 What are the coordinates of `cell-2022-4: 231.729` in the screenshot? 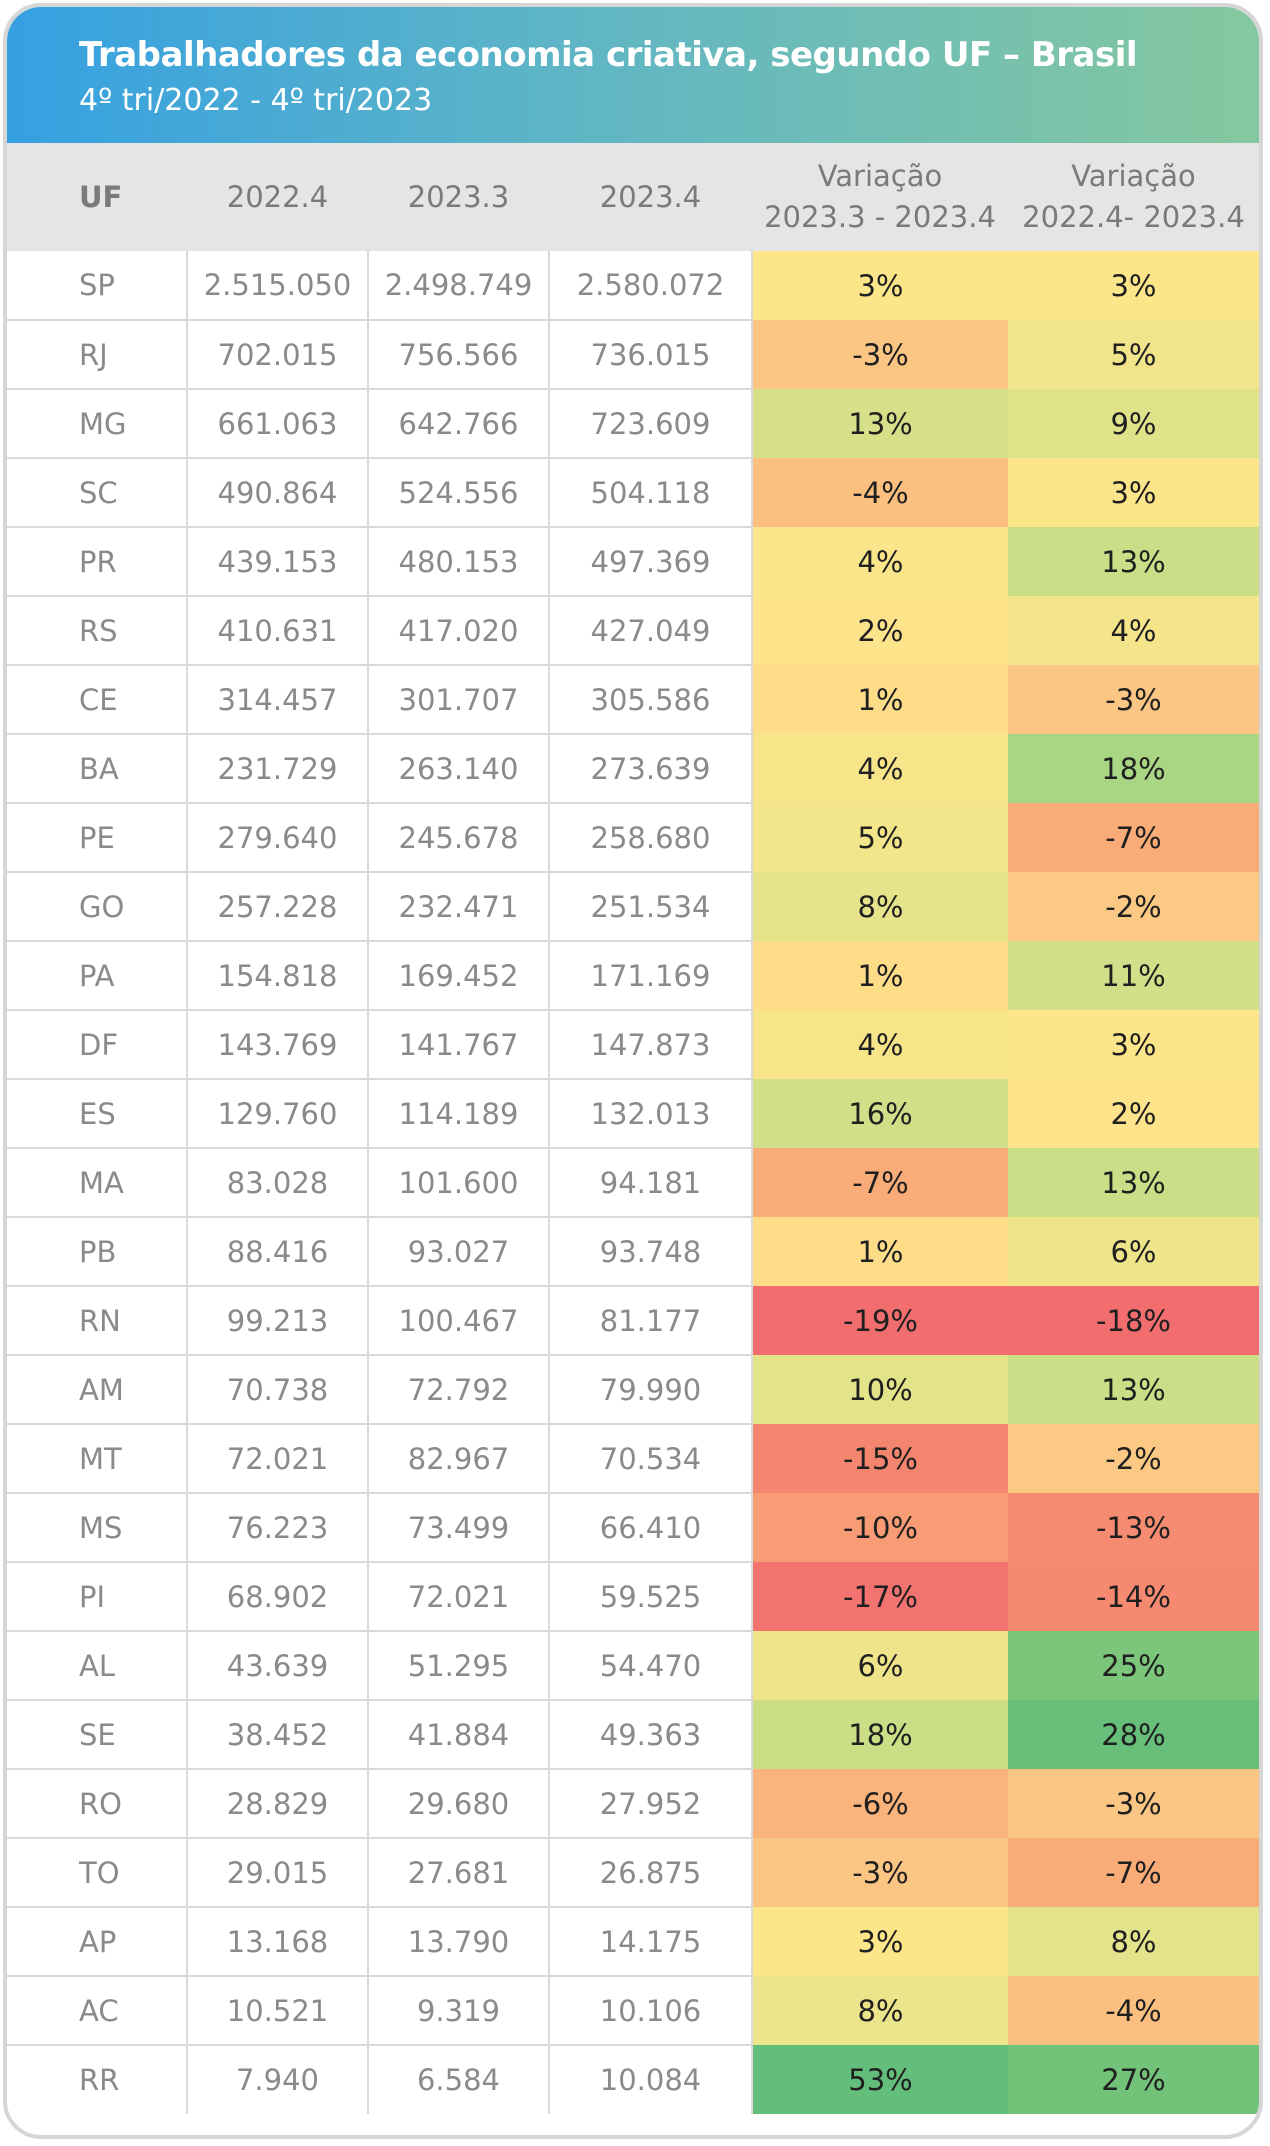 It's located at (278, 769).